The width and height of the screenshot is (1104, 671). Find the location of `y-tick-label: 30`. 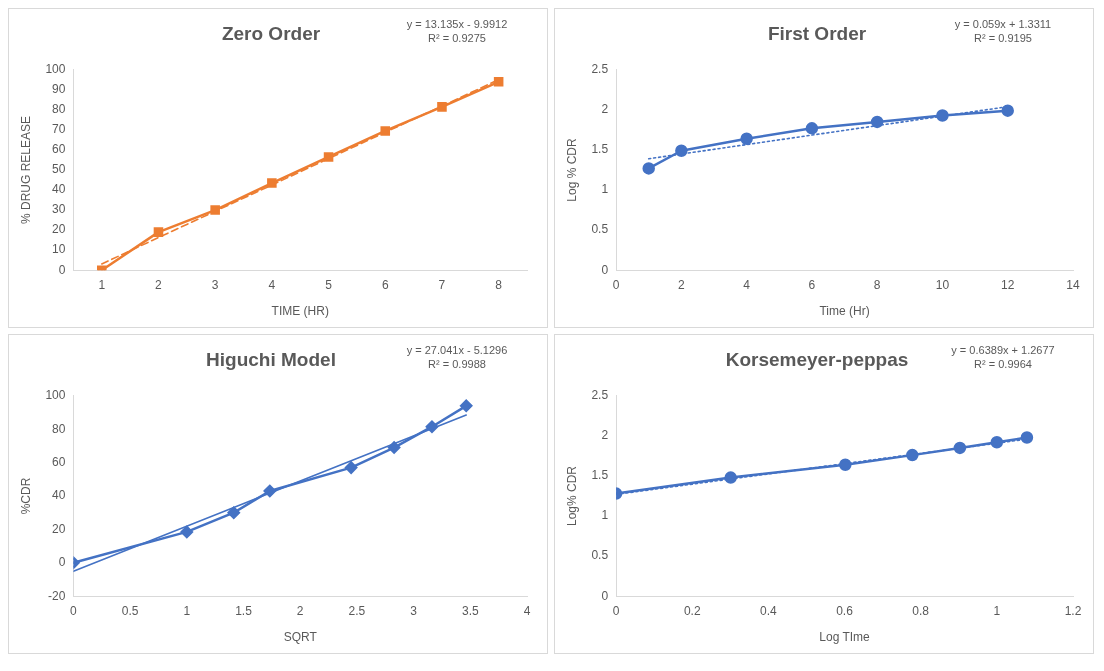

y-tick-label: 30 is located at coordinates (59, 209).